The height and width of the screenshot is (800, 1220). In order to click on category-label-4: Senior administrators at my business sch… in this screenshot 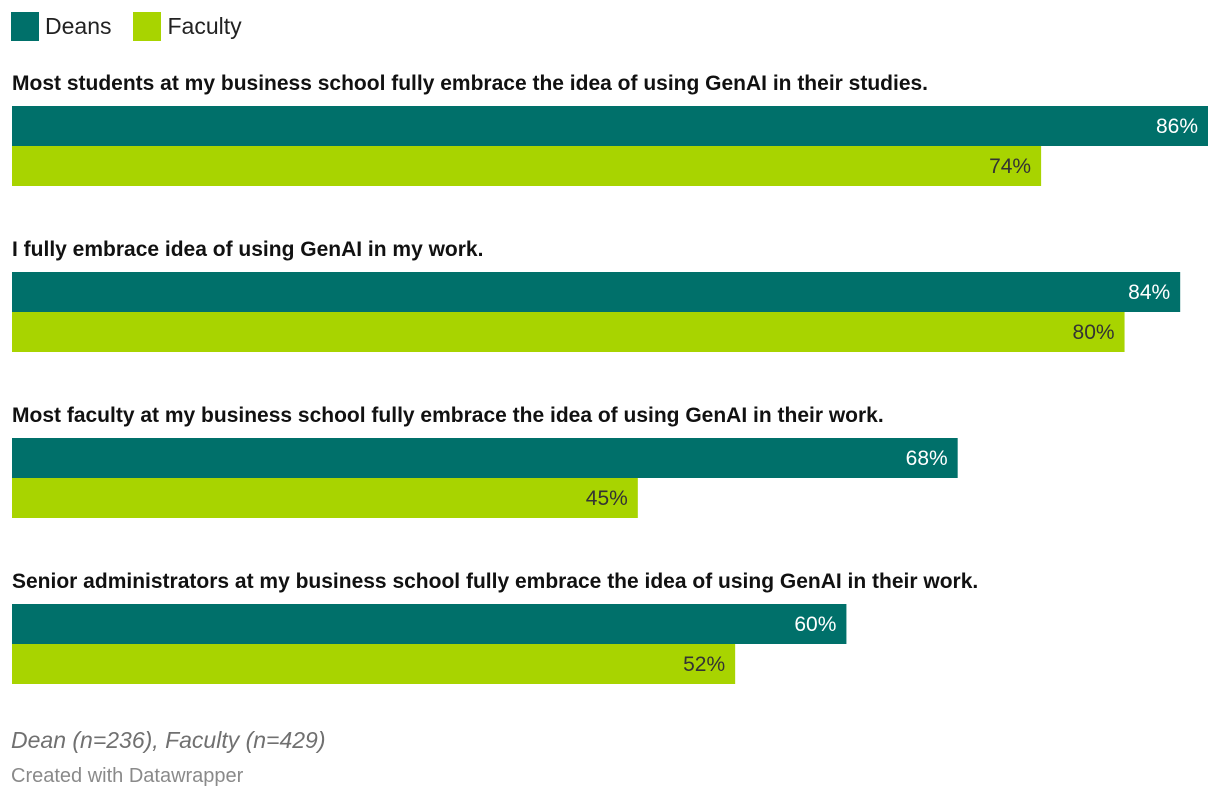, I will do `click(495, 581)`.